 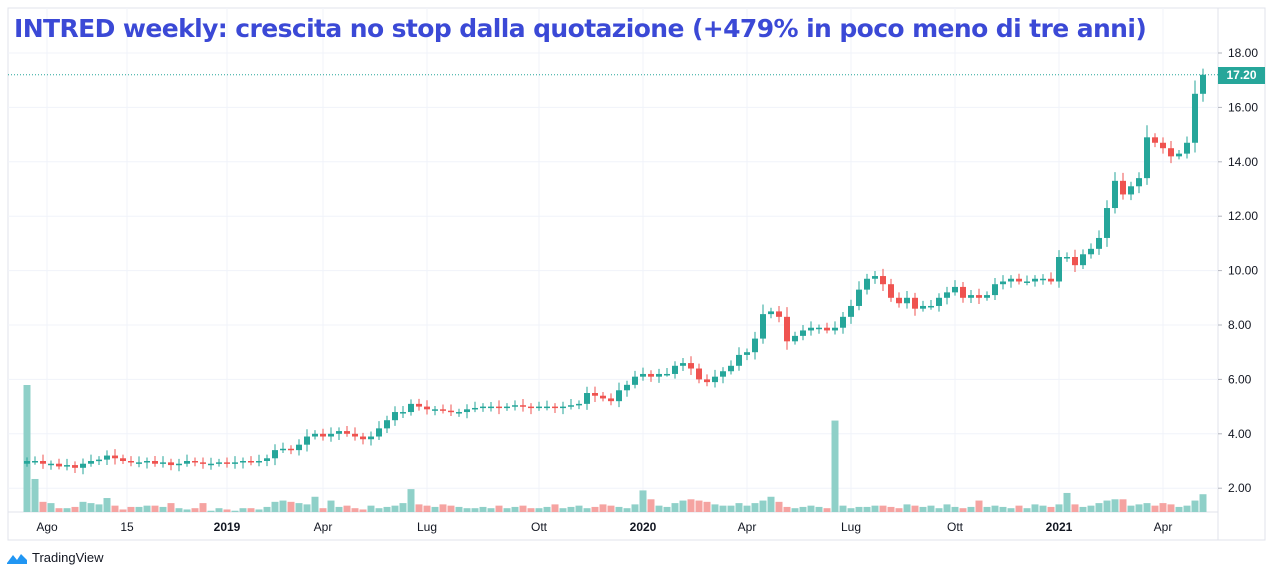 What do you see at coordinates (55, 557) in the screenshot?
I see `tradingview-logo: TradingView` at bounding box center [55, 557].